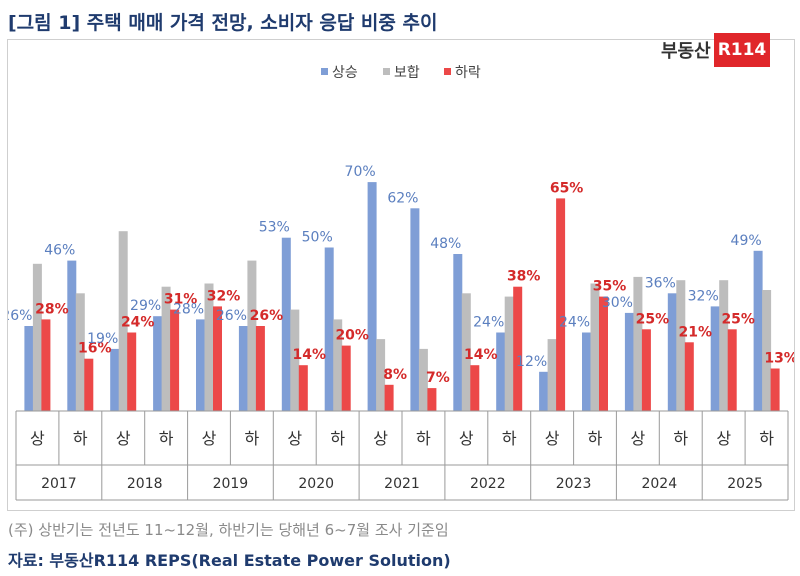 The width and height of the screenshot is (800, 576). What do you see at coordinates (567, 188) in the screenshot?
I see `data-label-하락-12: 65%` at bounding box center [567, 188].